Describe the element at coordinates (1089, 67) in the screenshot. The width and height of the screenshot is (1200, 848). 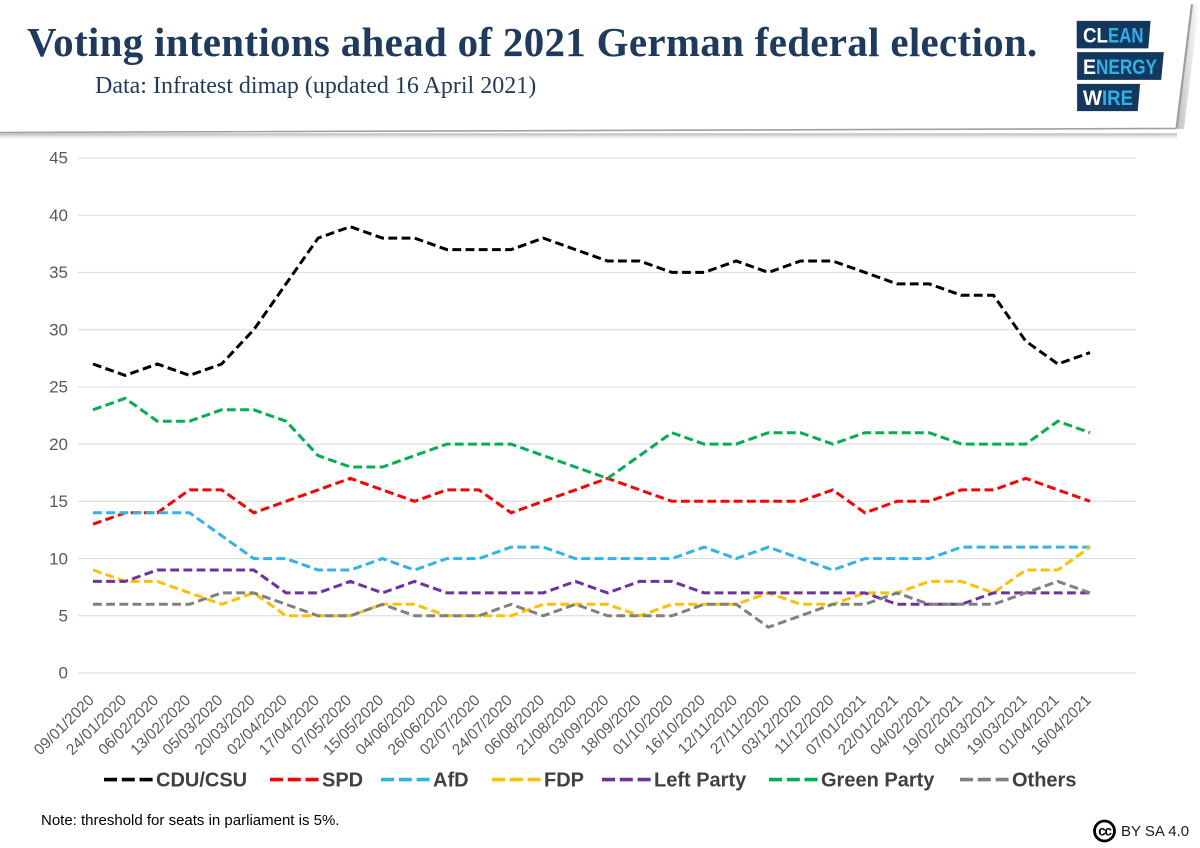
I see `svg-text: E` at that location.